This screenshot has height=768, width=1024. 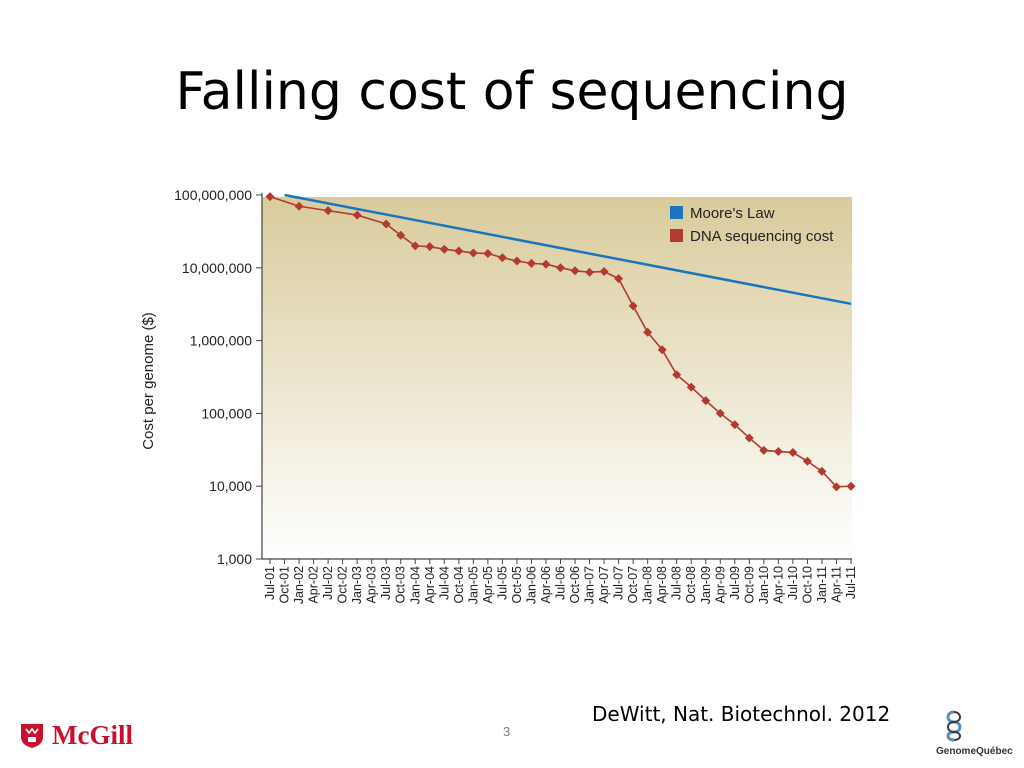 What do you see at coordinates (444, 583) in the screenshot?
I see `x-tick-label: Jul-04` at bounding box center [444, 583].